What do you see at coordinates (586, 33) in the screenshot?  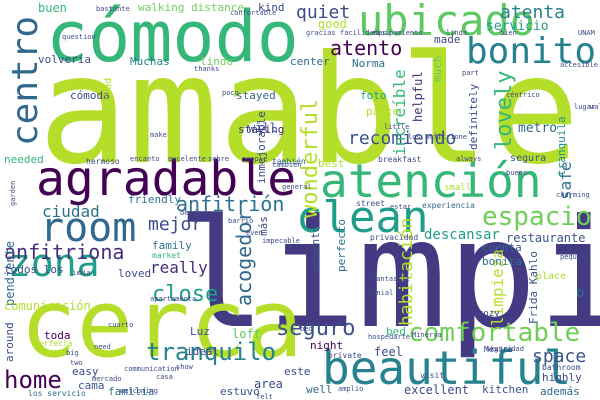 I see `word: UNAM` at bounding box center [586, 33].